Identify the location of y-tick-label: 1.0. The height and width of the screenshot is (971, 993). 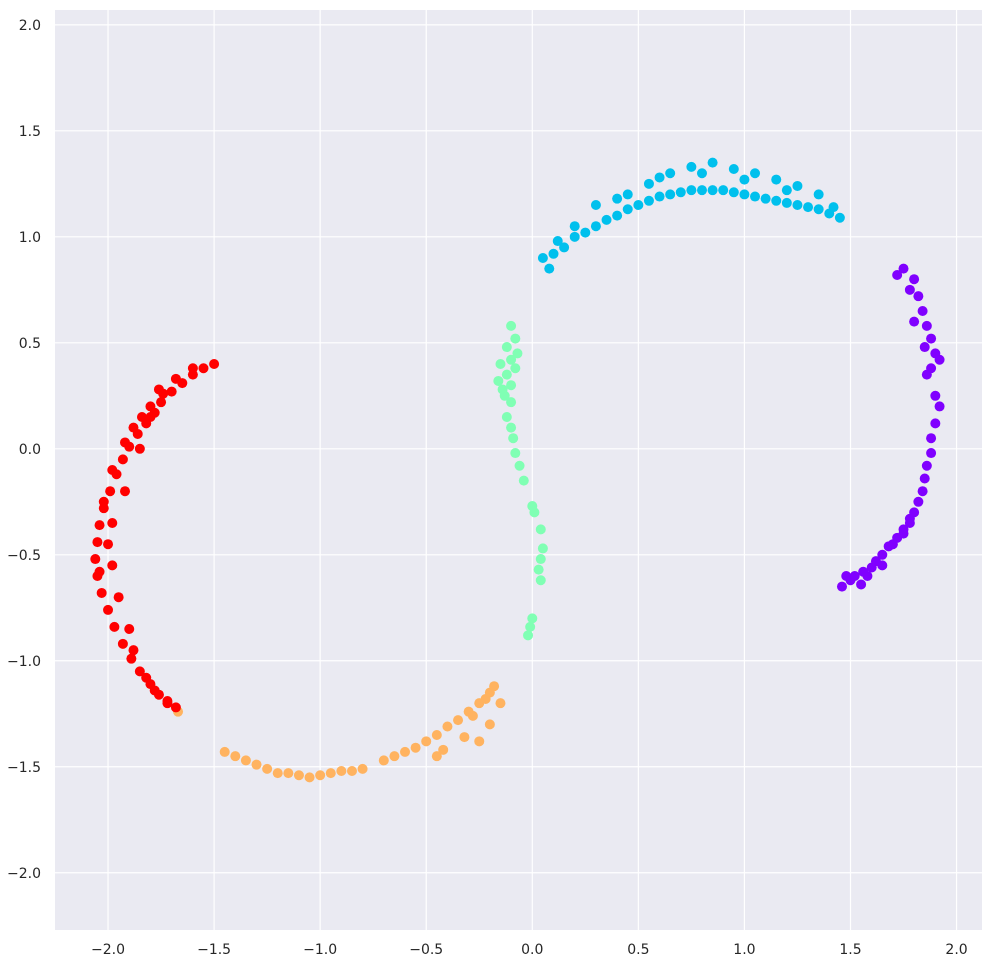
(30, 238).